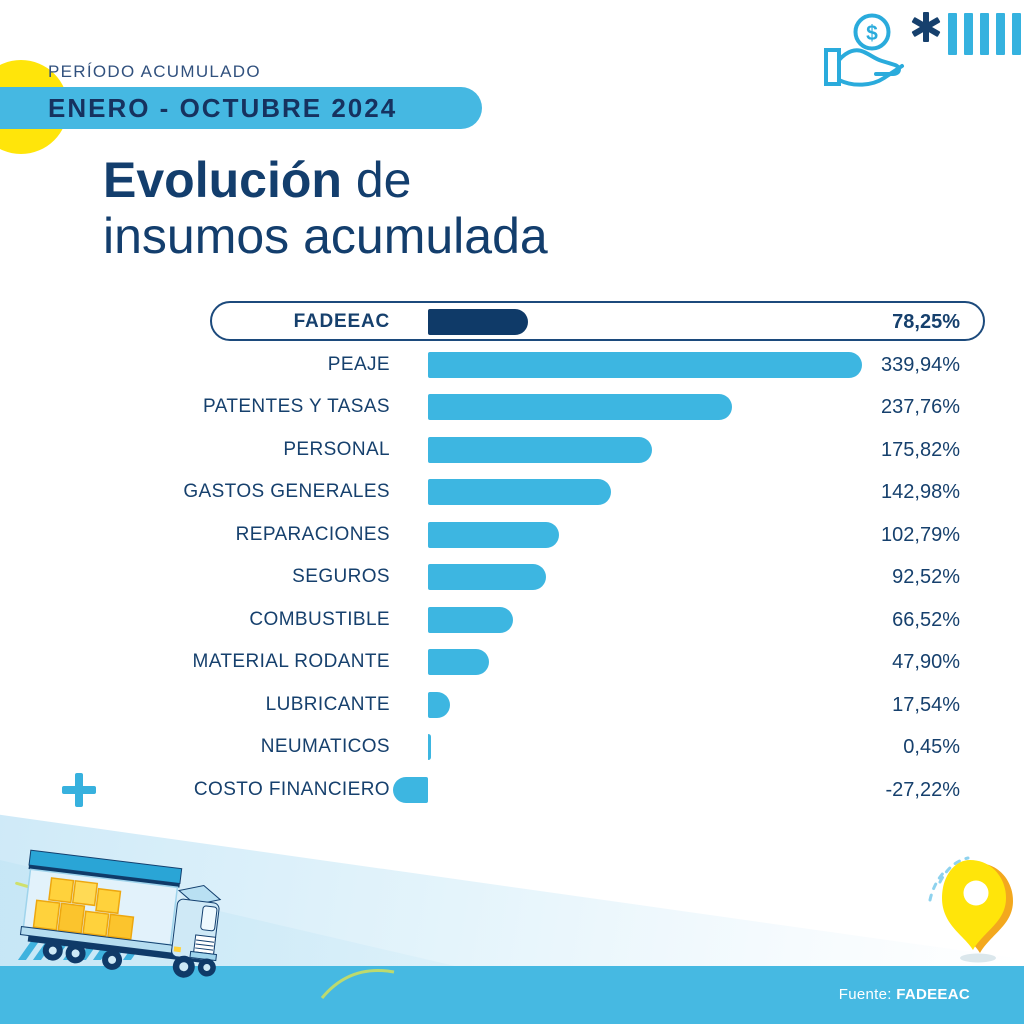 The image size is (1024, 1024). Describe the element at coordinates (933, 994) in the screenshot. I see `source-name: FADEEAC` at that location.